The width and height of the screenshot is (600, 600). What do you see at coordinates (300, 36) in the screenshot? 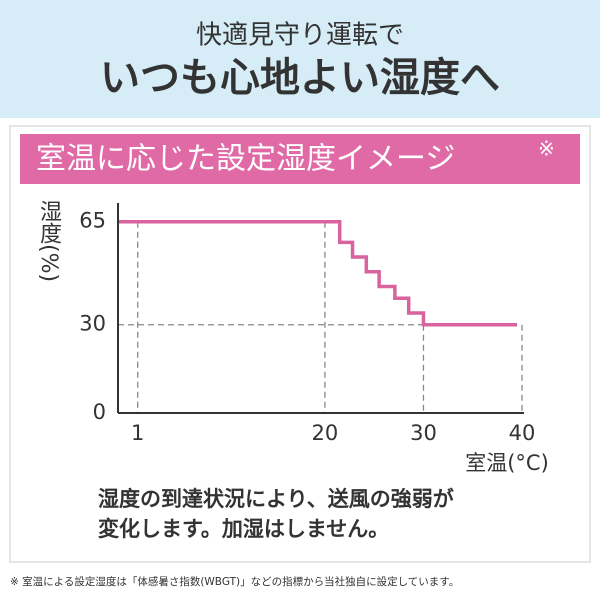
I see `header-subtitle: 快適見守り運転で` at bounding box center [300, 36].